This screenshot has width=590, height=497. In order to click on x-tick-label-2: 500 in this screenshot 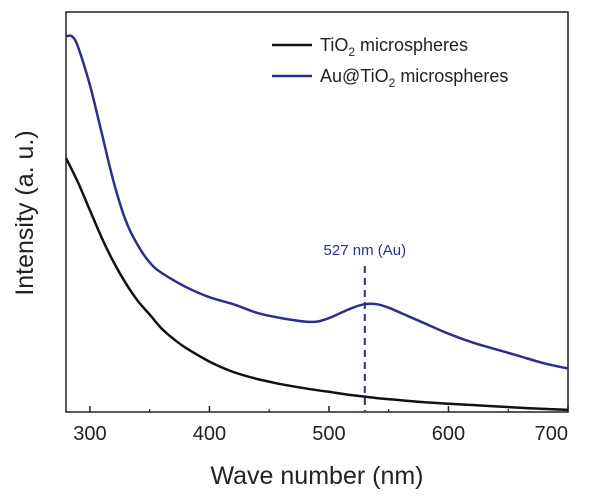, I will do `click(328, 434)`.